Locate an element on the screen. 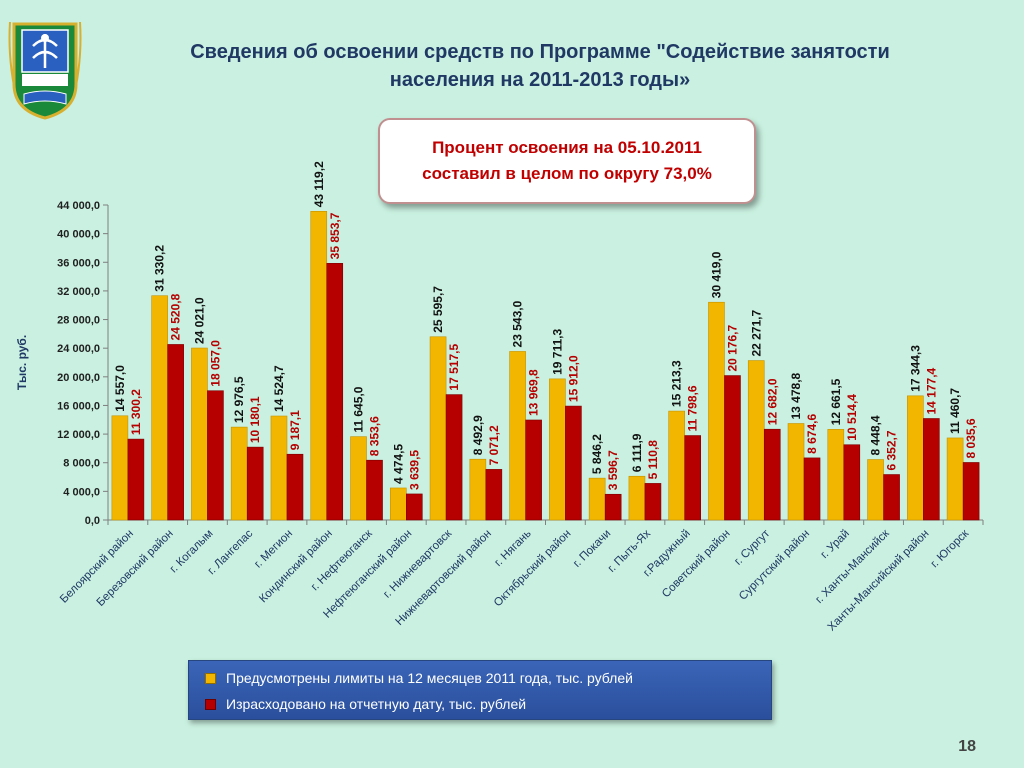 The width and height of the screenshot is (1024, 768). data-label-limits: 6 111,9 is located at coordinates (637, 452).